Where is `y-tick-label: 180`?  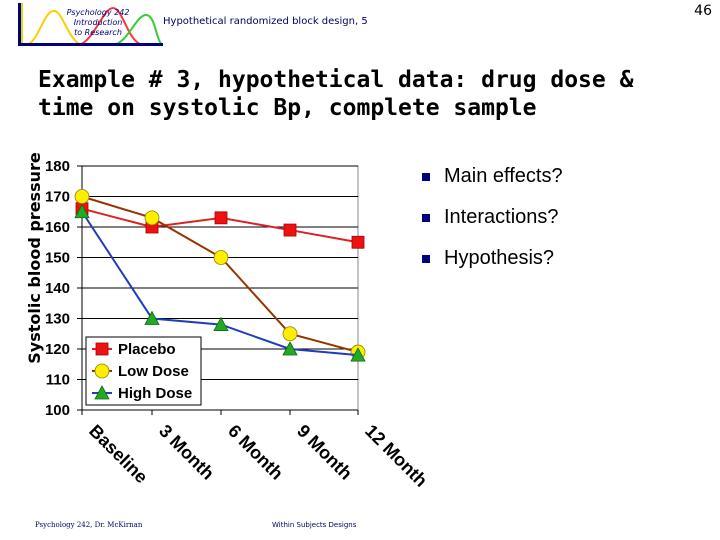
y-tick-label: 180 is located at coordinates (57, 166).